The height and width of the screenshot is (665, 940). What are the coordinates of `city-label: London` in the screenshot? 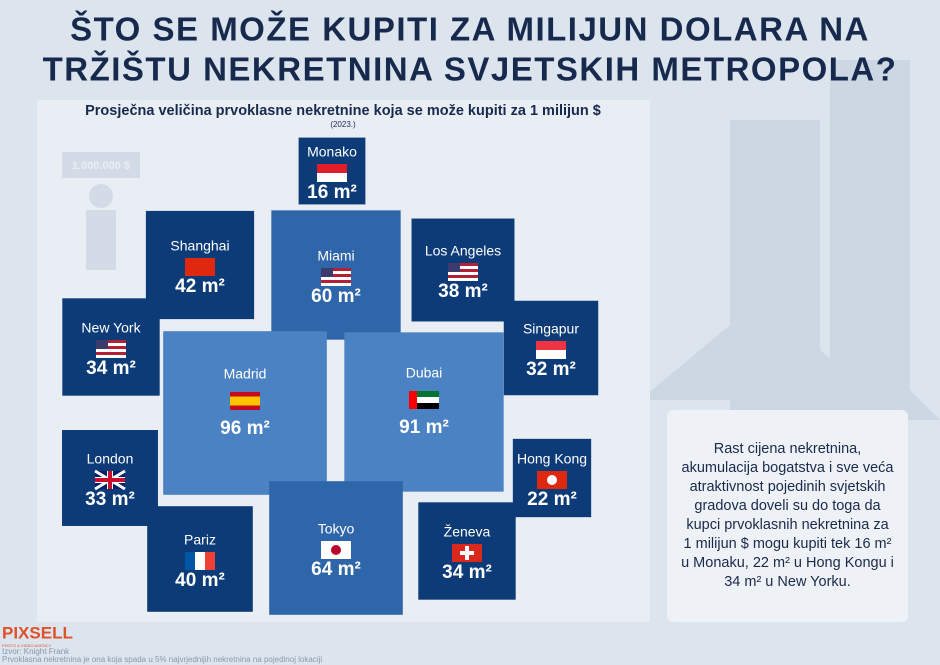 It's located at (110, 459).